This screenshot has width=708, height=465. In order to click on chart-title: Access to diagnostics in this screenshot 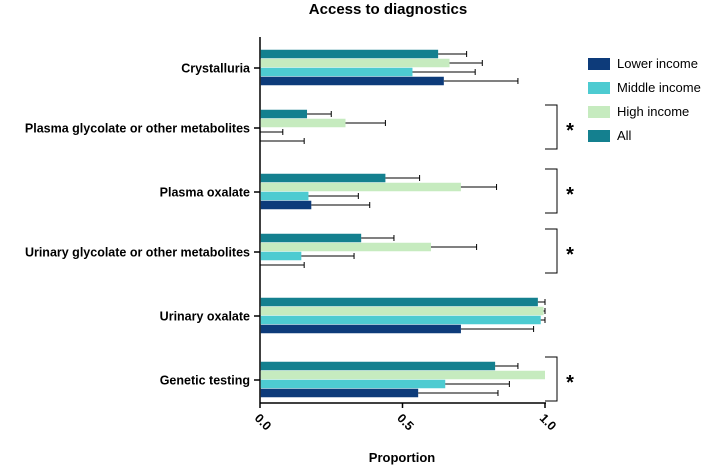, I will do `click(388, 9)`.